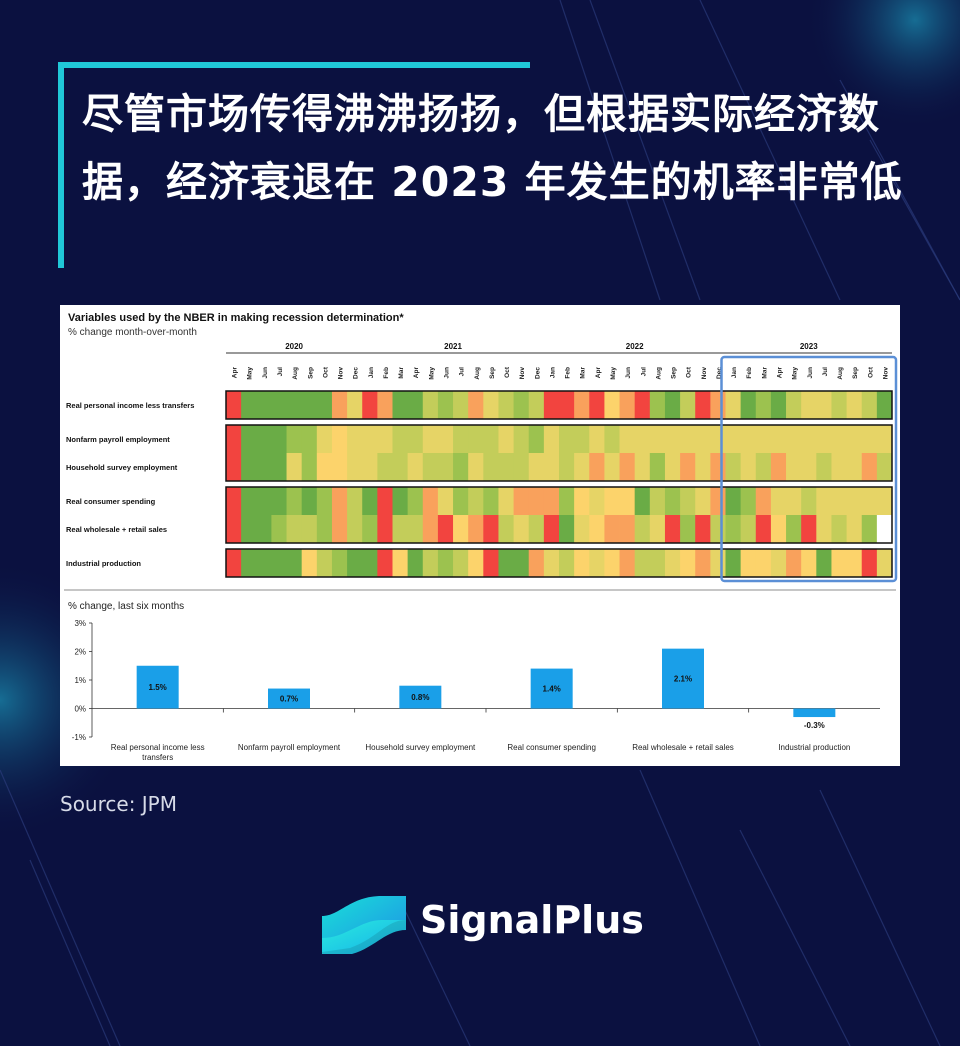 Image resolution: width=960 pixels, height=1046 pixels. I want to click on month-label: Aug, so click(477, 373).